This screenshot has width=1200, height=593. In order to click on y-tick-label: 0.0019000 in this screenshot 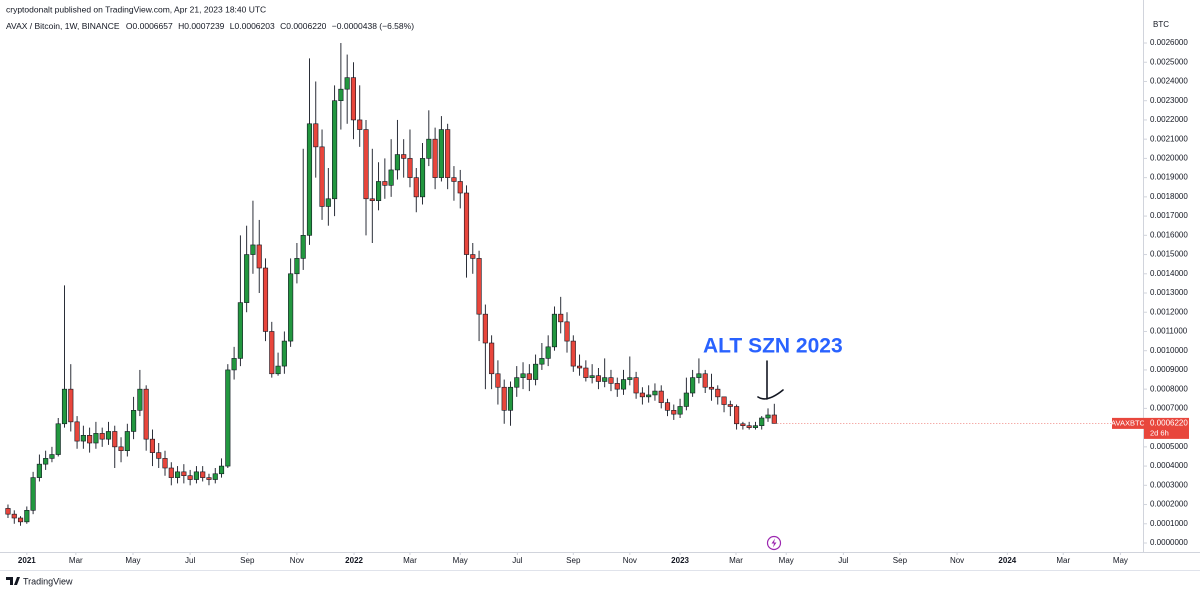, I will do `click(1169, 177)`.